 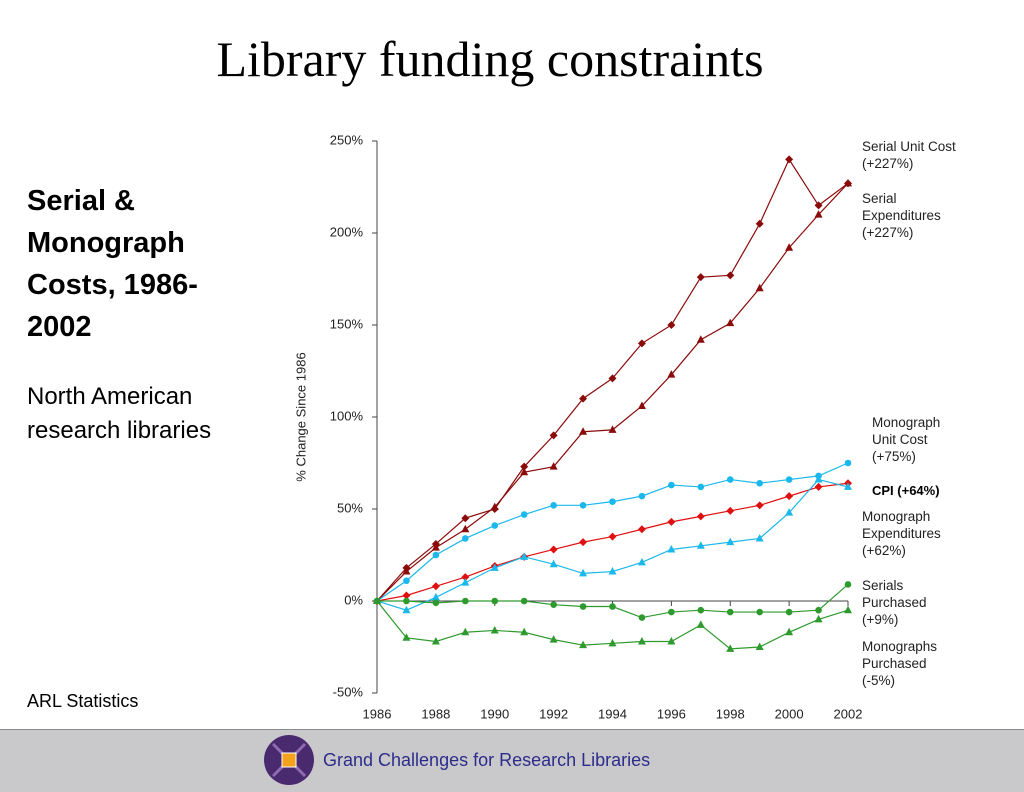 What do you see at coordinates (906, 439) in the screenshot?
I see `series-label: Monograph Unit Cost (+75%)` at bounding box center [906, 439].